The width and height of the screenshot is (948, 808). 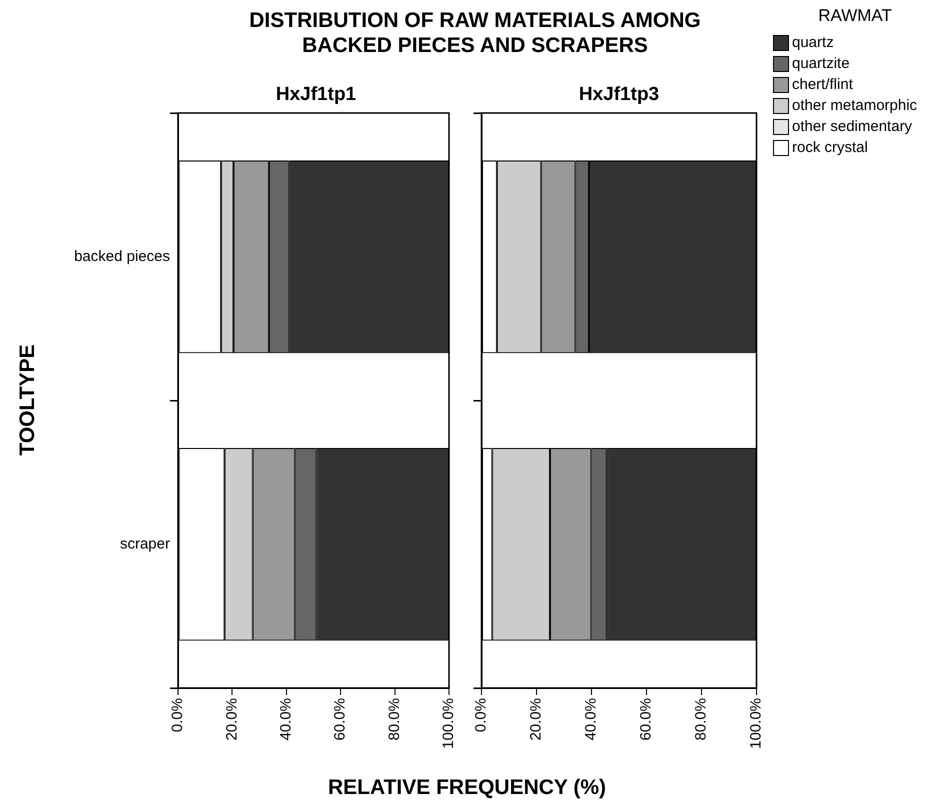 What do you see at coordinates (316, 95) in the screenshot?
I see `chart-subtitle: HxJf1tp1` at bounding box center [316, 95].